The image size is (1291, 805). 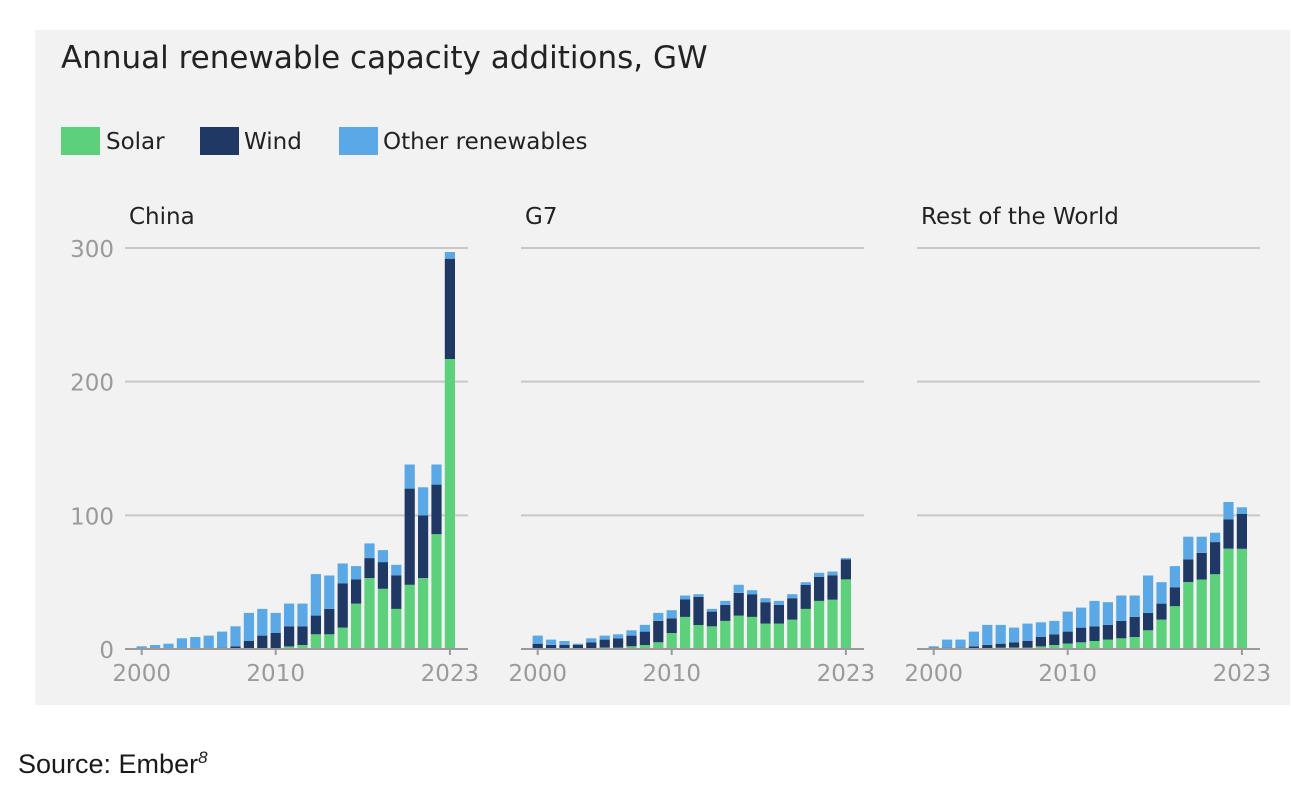 What do you see at coordinates (792, 596) in the screenshot?
I see `bar-g7-other-renewables-2019` at bounding box center [792, 596].